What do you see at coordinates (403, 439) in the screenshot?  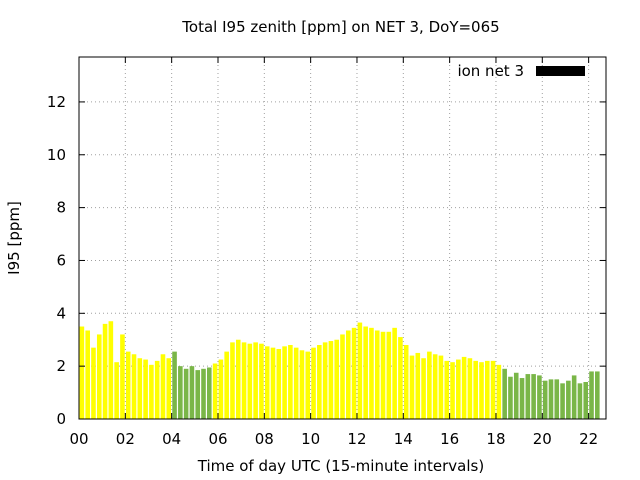 I see `x-tick-label: 14` at bounding box center [403, 439].